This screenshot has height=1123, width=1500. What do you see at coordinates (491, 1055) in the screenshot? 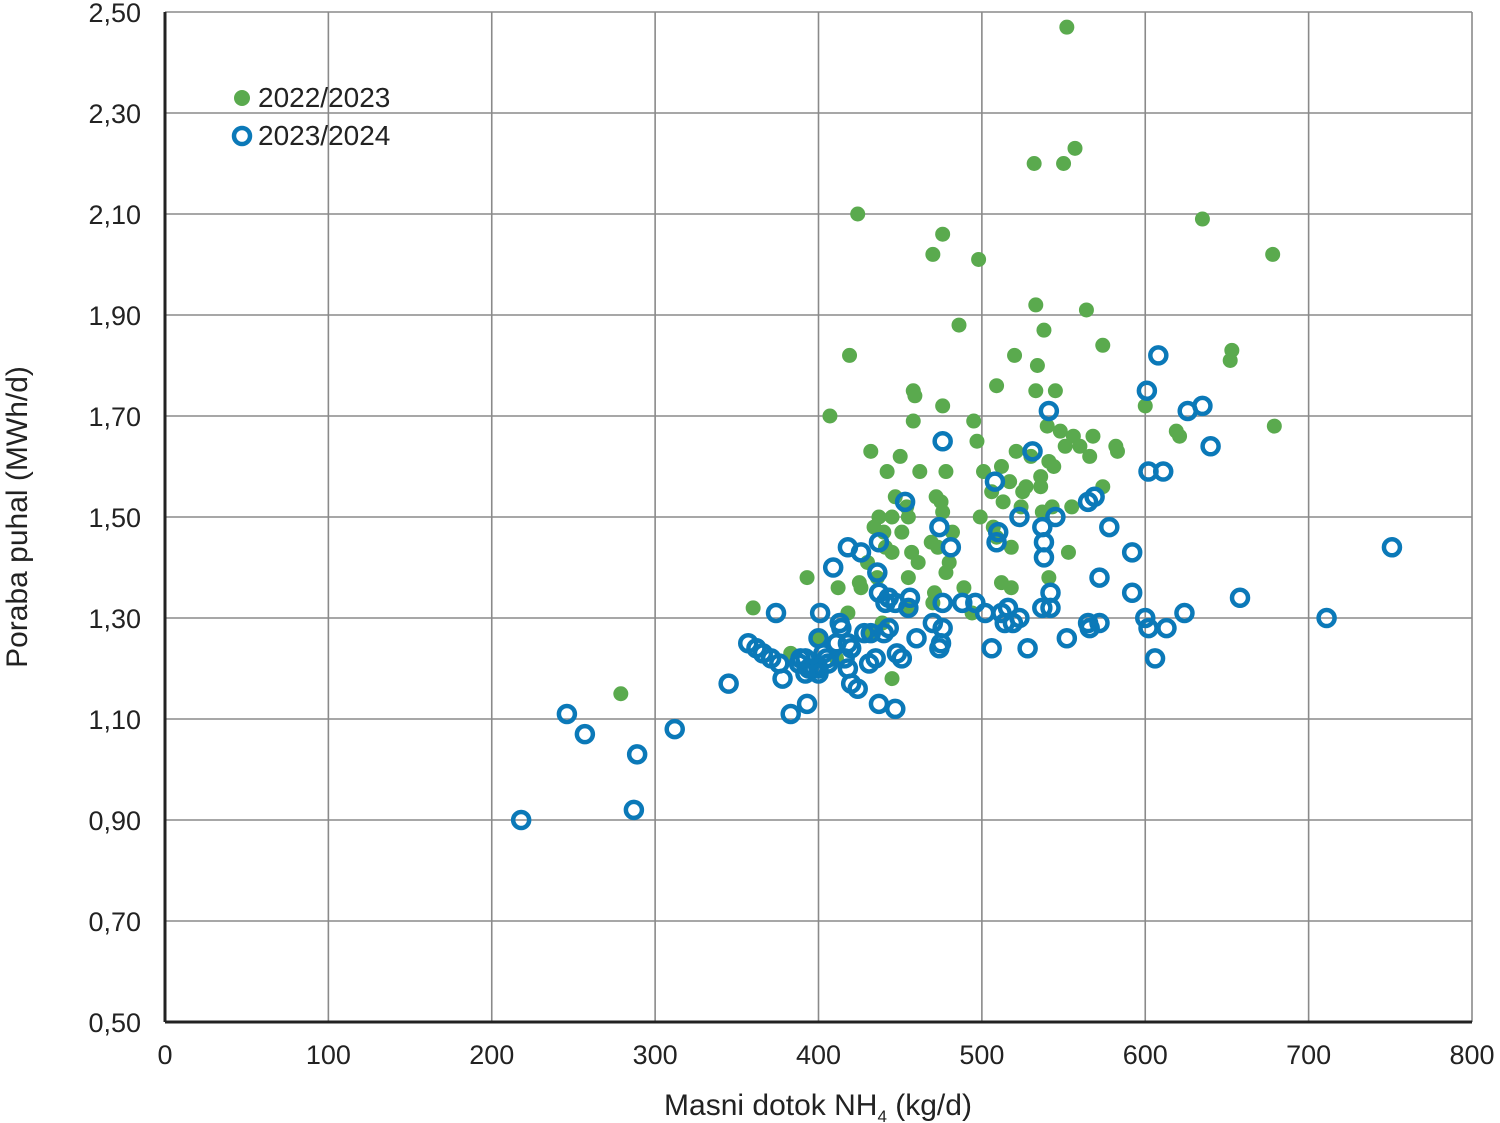
I see `x-tick-label: 200` at bounding box center [491, 1055].